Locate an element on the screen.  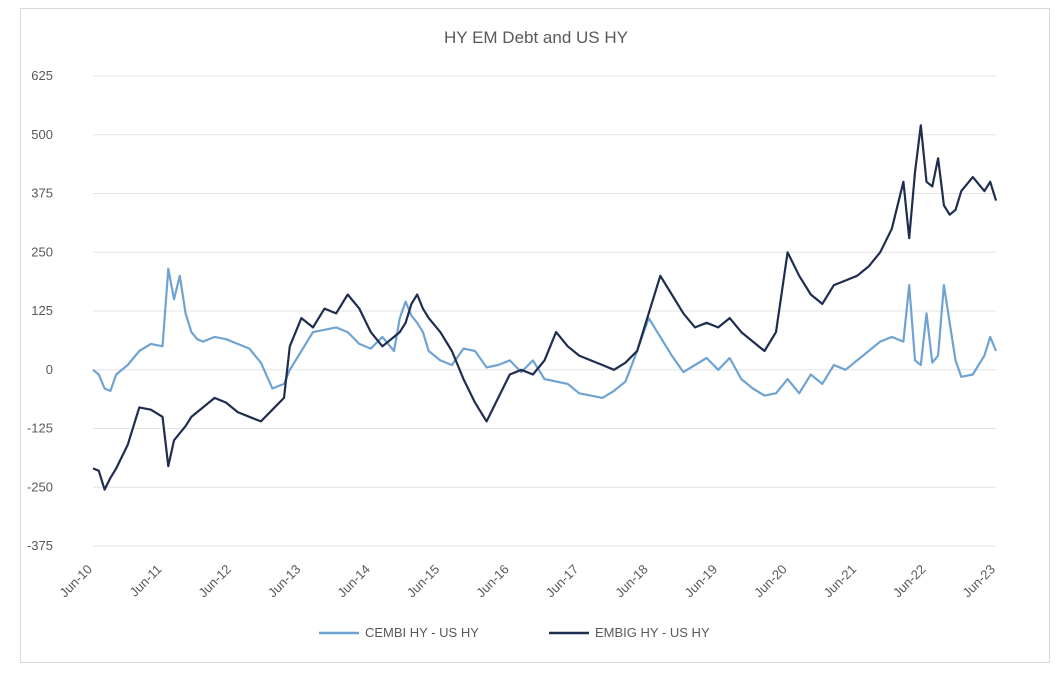
x-tick-label: Jun-13 is located at coordinates (284, 581).